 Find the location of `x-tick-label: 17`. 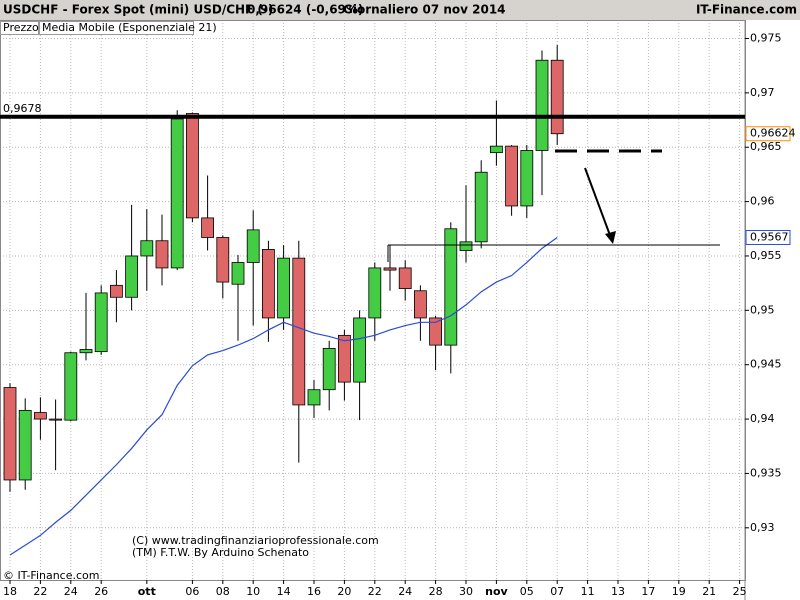

x-tick-label: 17 is located at coordinates (648, 591).